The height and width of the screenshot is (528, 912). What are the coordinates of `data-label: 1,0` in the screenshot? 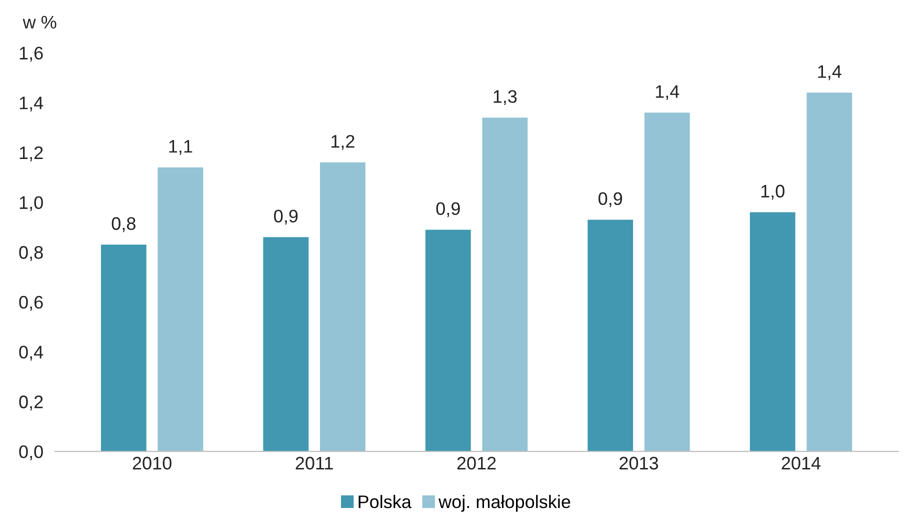 It's located at (772, 192).